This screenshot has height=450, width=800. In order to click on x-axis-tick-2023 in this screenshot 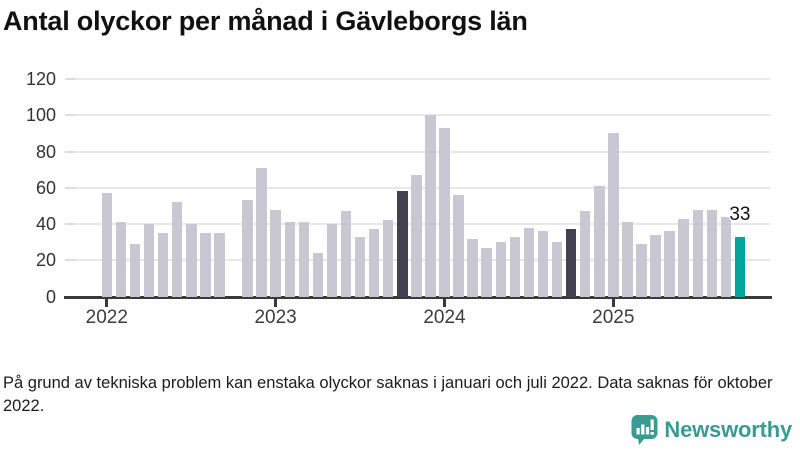, I will do `click(276, 303)`.